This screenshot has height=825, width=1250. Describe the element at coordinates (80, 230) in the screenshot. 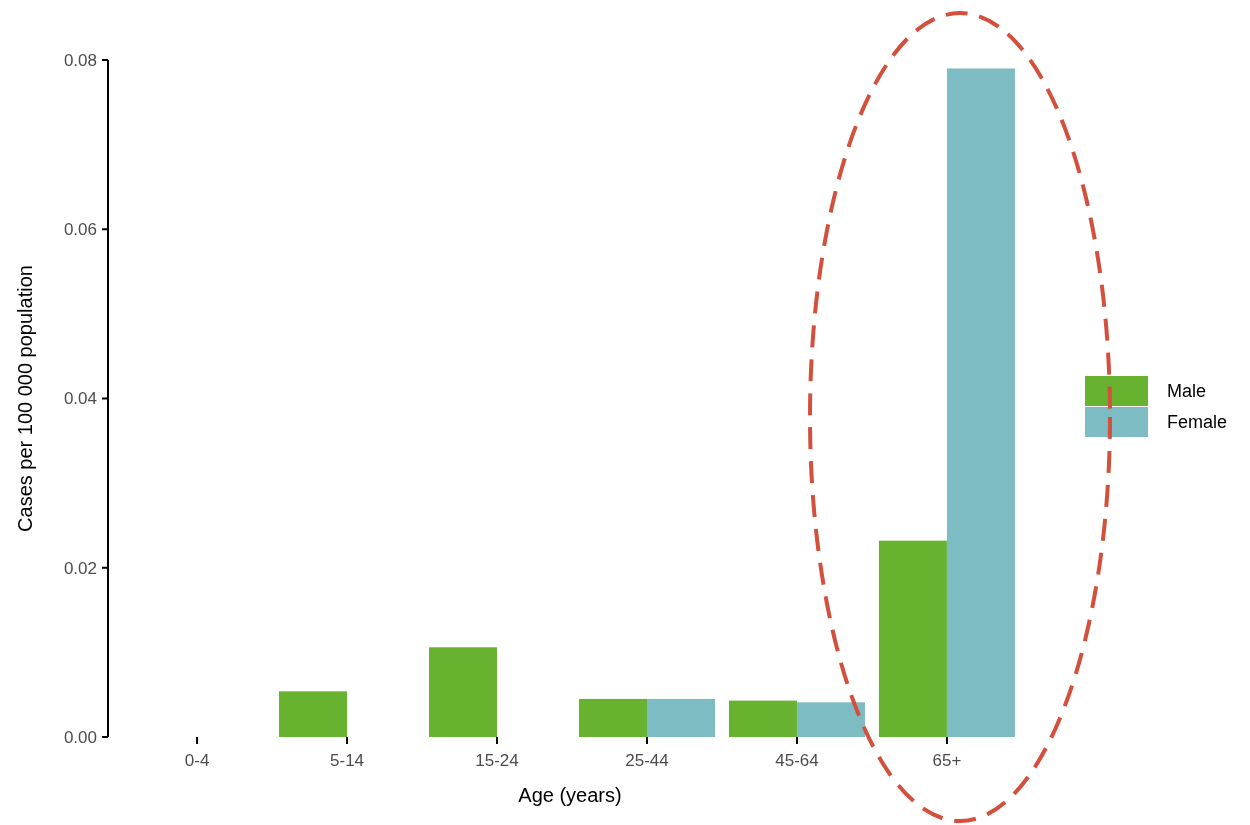

I see `y-tick-label: 0.06` at that location.